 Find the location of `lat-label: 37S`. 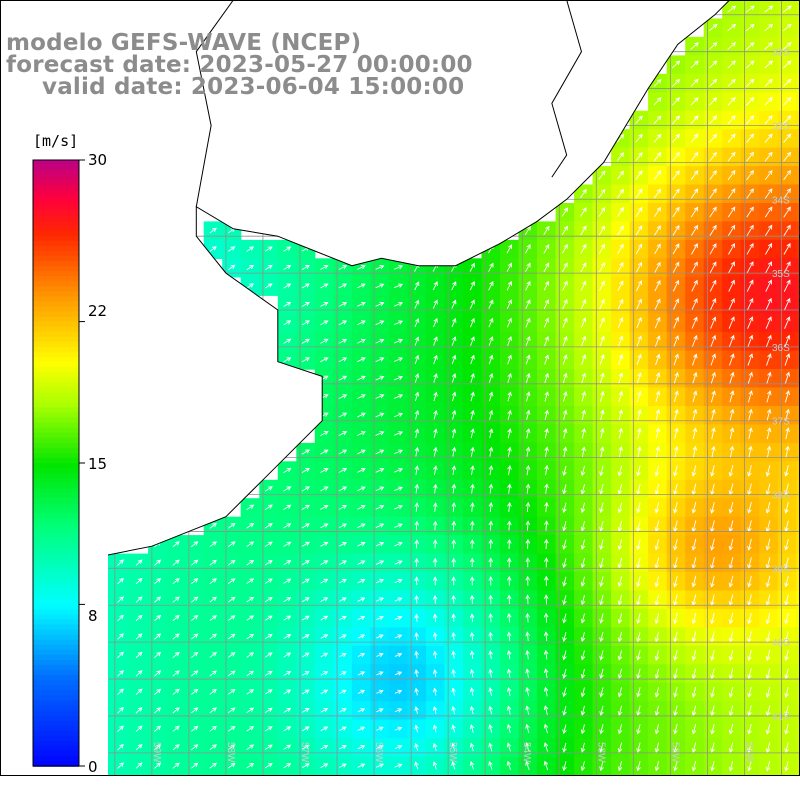

lat-label: 37S is located at coordinates (781, 422).